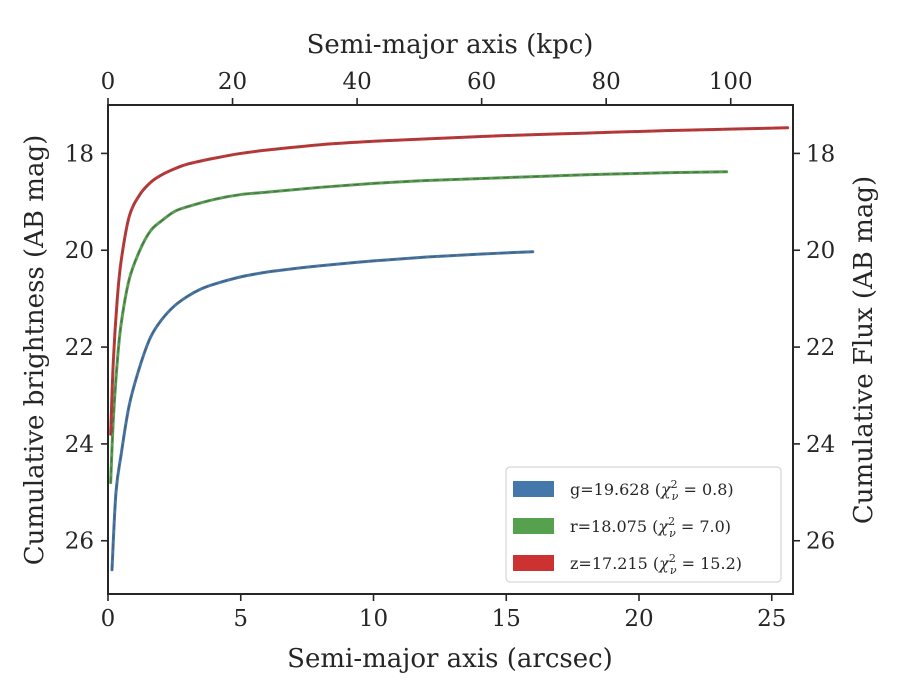  I want to click on x-tick-label: 15, so click(506, 619).